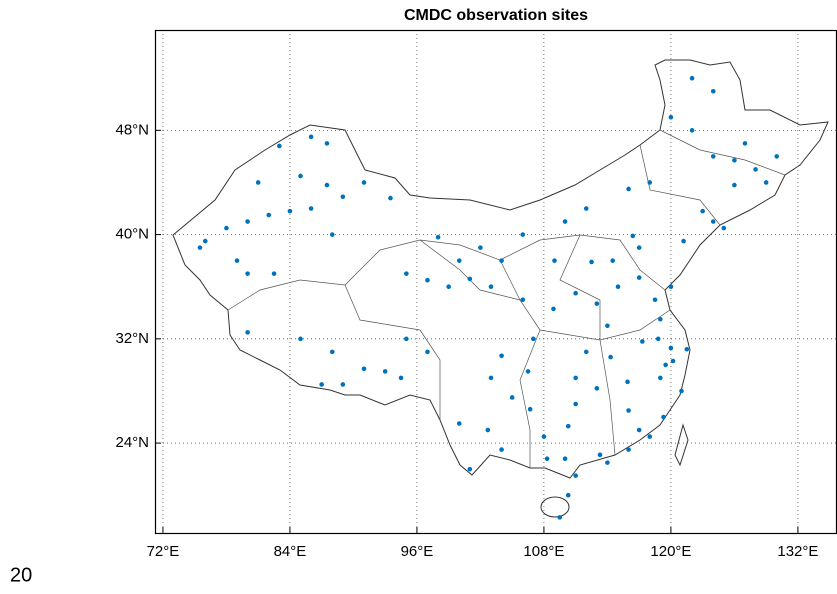 This screenshot has height=594, width=837. Describe the element at coordinates (132, 338) in the screenshot. I see `y-tick-label: 32°N` at that location.